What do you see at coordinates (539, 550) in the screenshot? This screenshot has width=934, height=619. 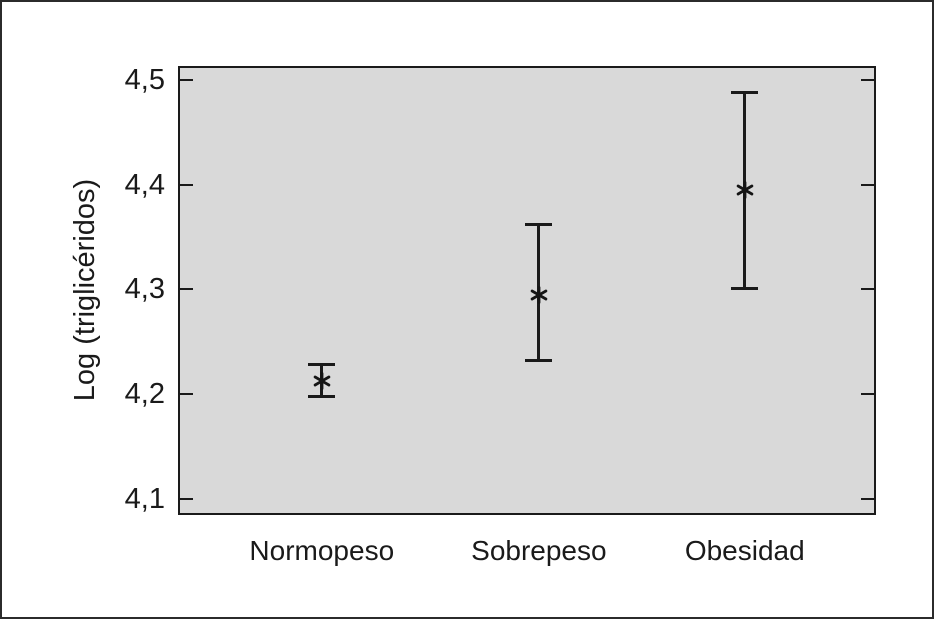 I see `x-tick-label: Sobrepeso` at bounding box center [539, 550].